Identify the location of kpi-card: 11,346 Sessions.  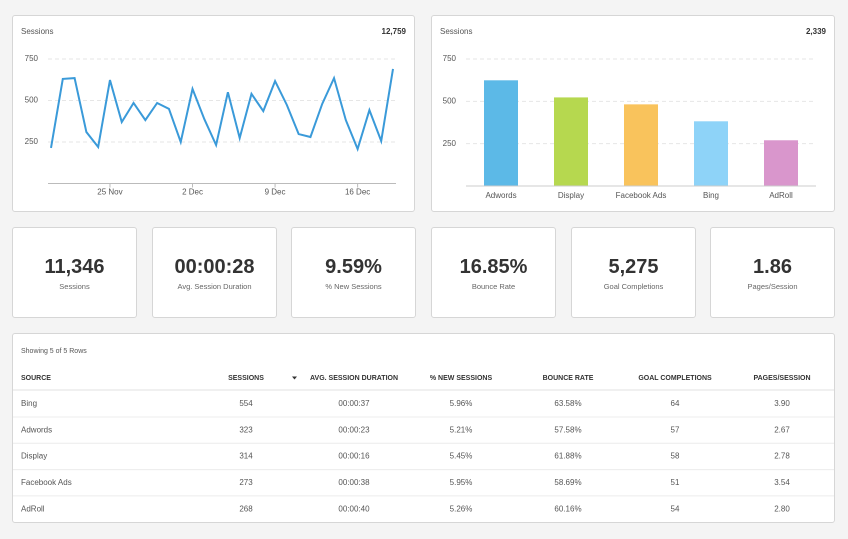
(74, 272).